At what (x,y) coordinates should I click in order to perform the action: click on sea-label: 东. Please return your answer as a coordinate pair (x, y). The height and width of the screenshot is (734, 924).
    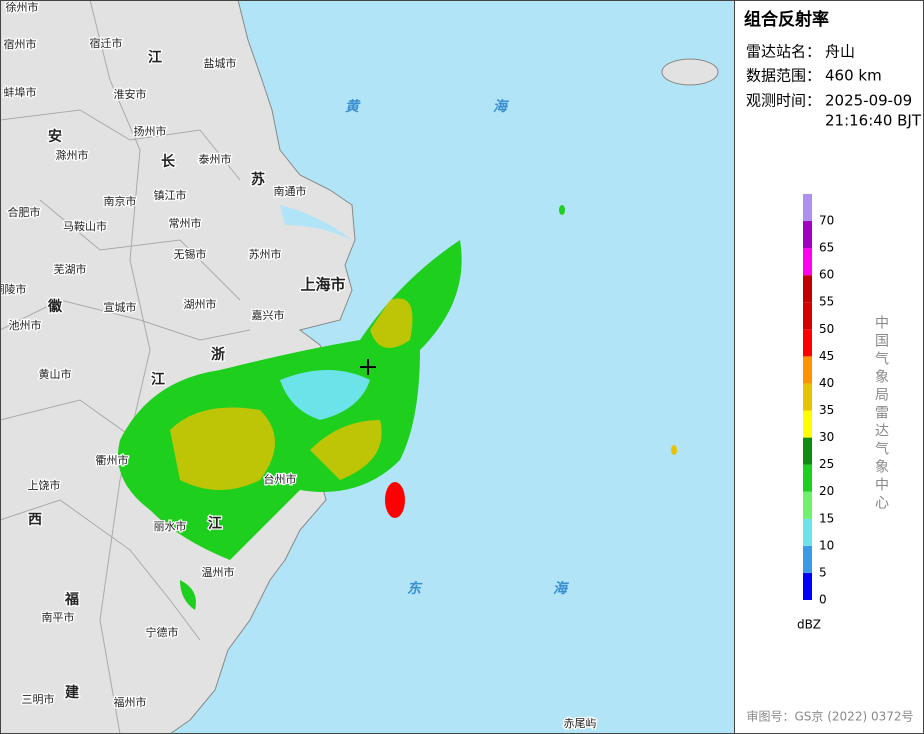
    Looking at the image, I should click on (415, 588).